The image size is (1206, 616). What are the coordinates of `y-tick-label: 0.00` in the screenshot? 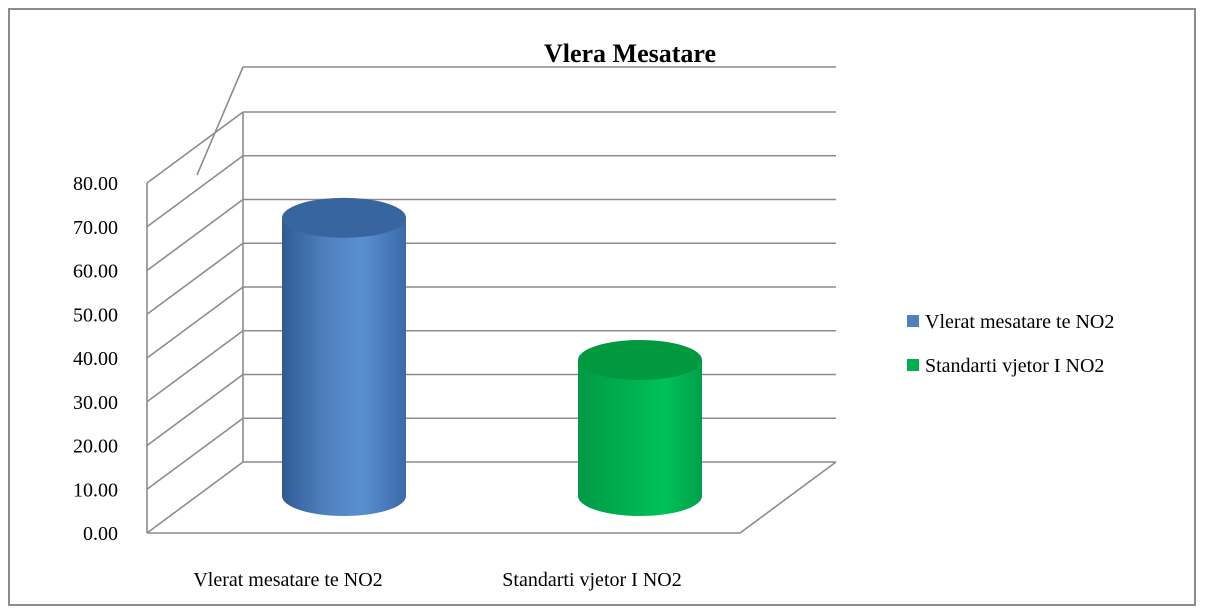 It's located at (100, 534).